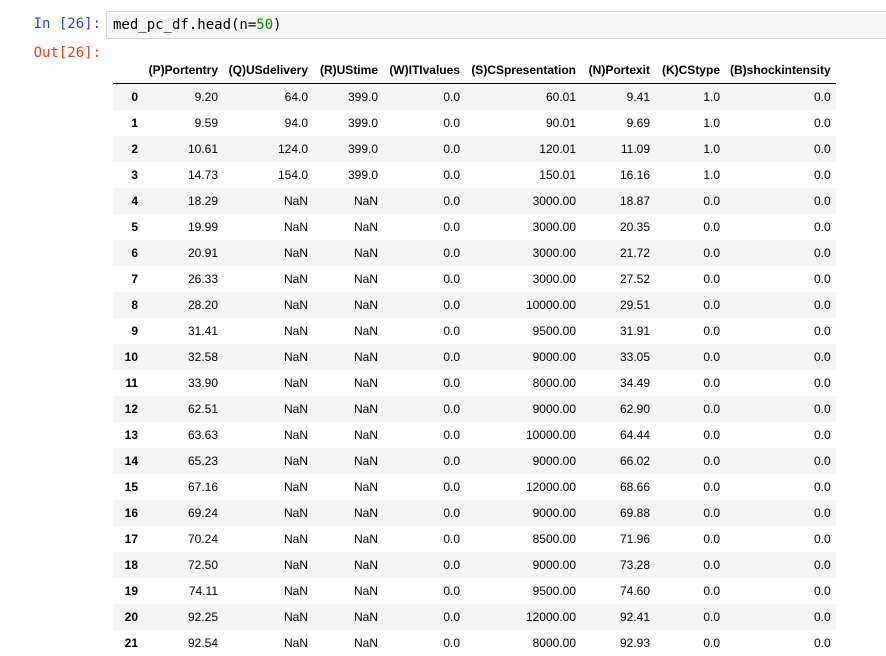  I want to click on row-index: 18, so click(131, 564).